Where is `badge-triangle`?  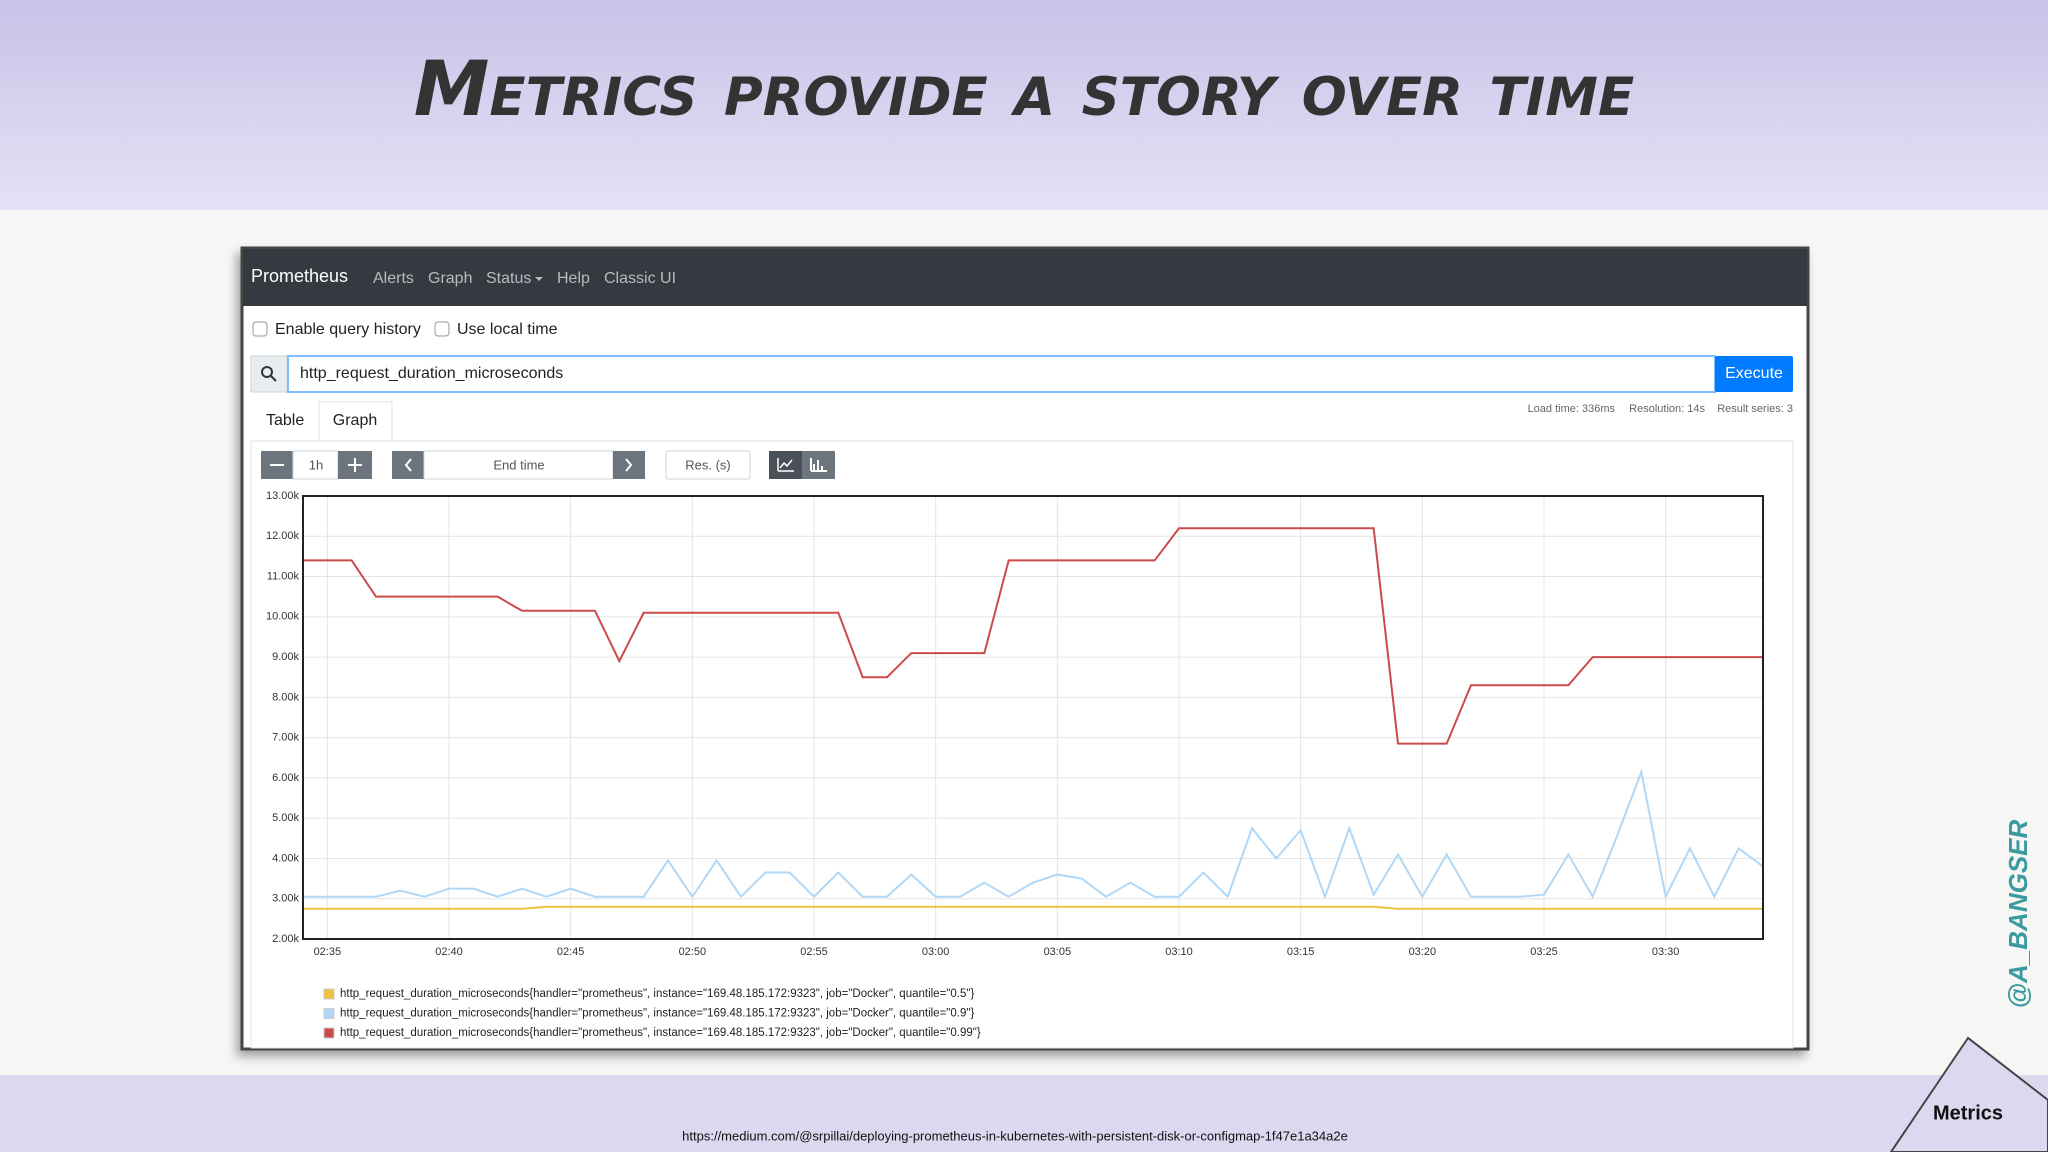 badge-triangle is located at coordinates (1968, 1094).